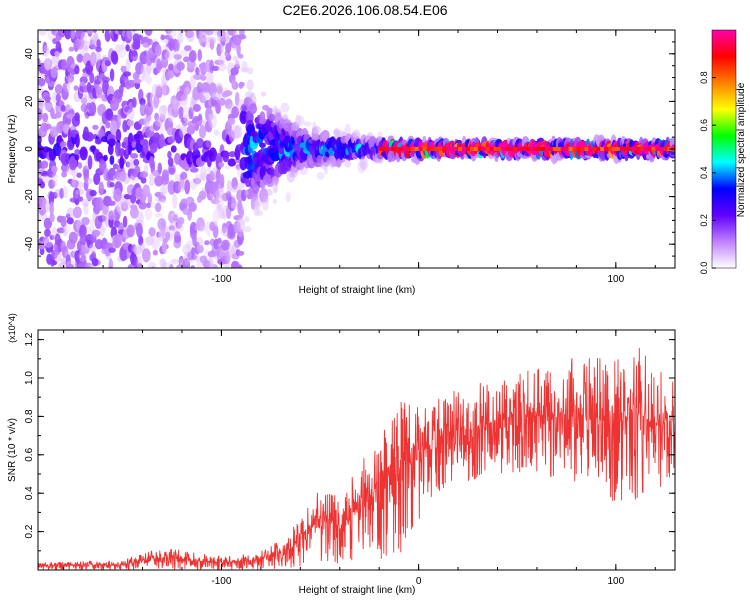 This screenshot has width=750, height=605. I want to click on colorbar-tick-label: 0.0, so click(704, 268).